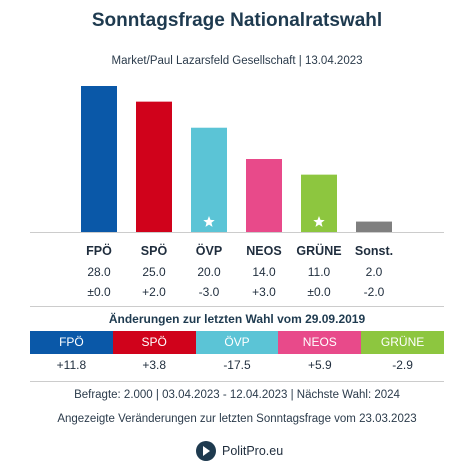 Image resolution: width=474 pixels, height=474 pixels. Describe the element at coordinates (154, 292) in the screenshot. I see `change-label-spo: +2.0` at that location.